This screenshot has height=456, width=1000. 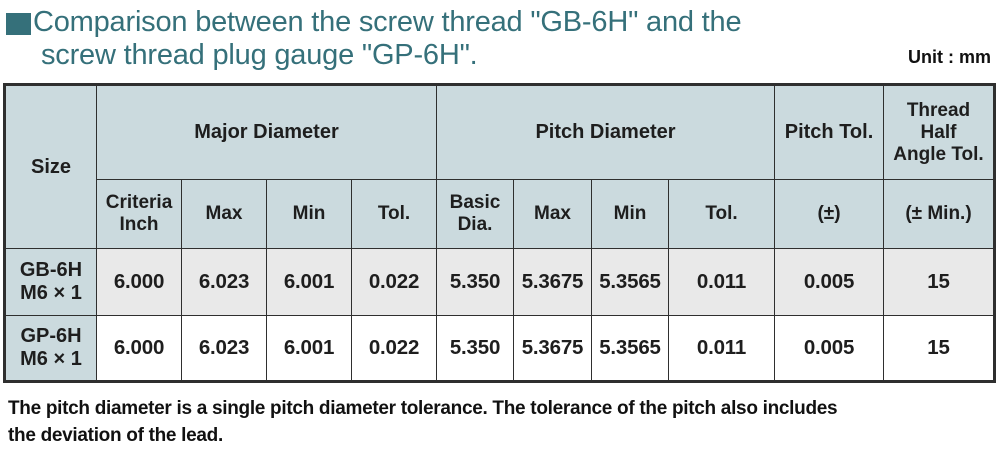 What do you see at coordinates (552, 282) in the screenshot?
I see `cell-gb-pitch-max: 5.3675` at bounding box center [552, 282].